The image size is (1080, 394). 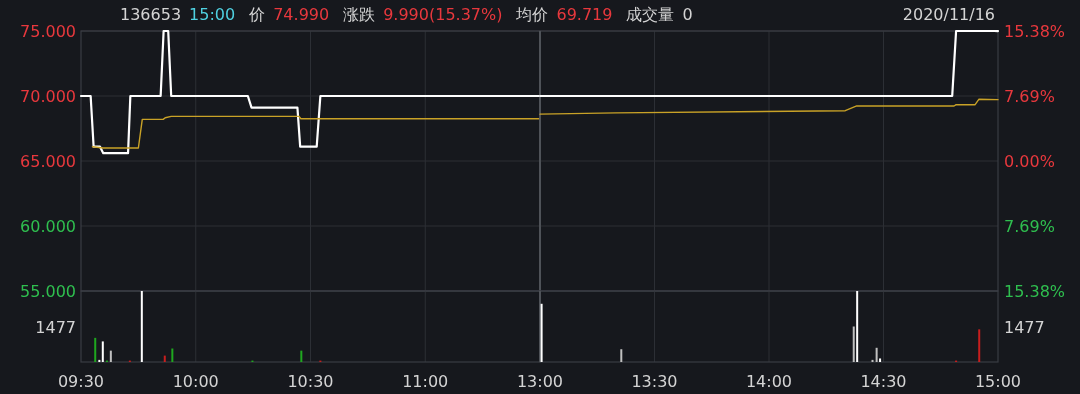 I want to click on chart-title: 136653, so click(x=151, y=14).